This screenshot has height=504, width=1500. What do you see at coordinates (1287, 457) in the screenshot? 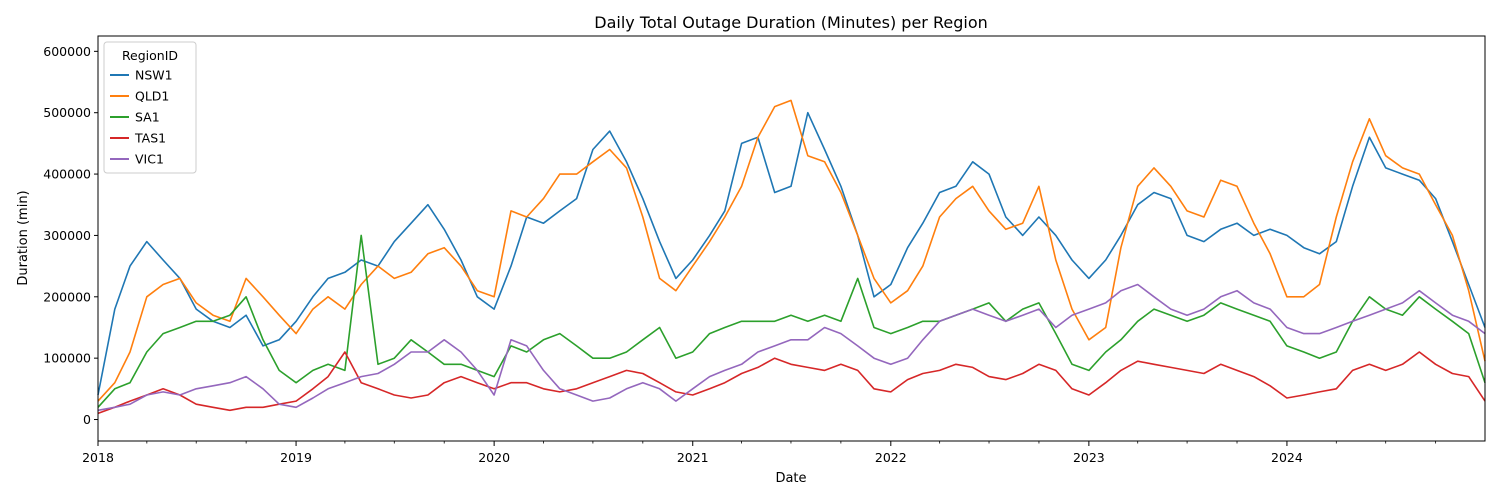
I see `x-tick-label: 2024` at bounding box center [1287, 457].